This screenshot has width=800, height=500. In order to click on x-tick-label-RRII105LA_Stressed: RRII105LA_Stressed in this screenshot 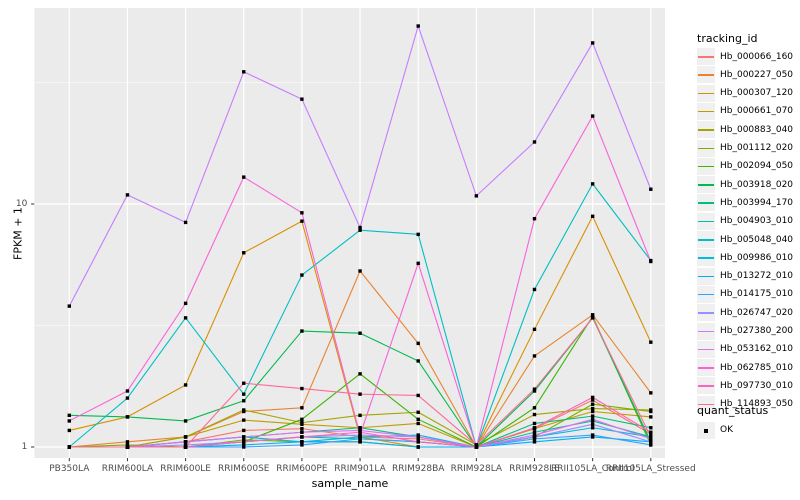, I will do `click(650, 469)`.